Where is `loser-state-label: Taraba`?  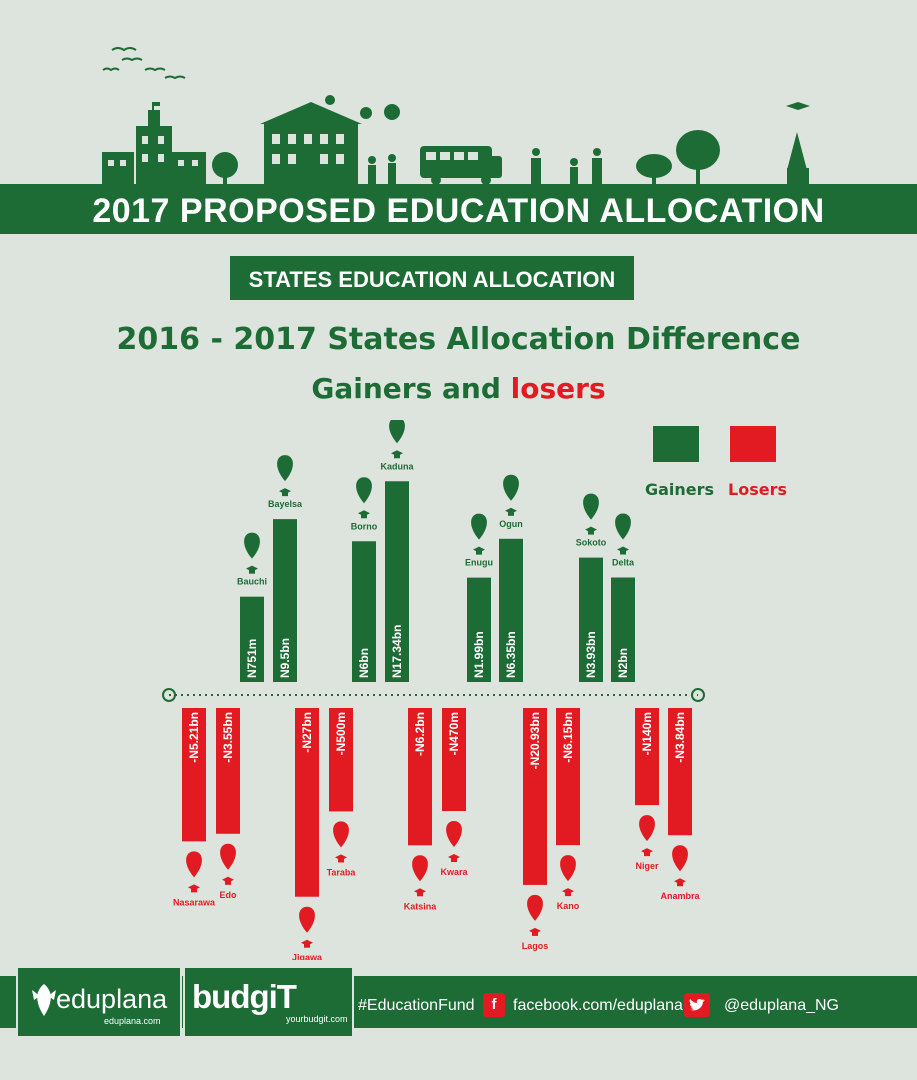
loser-state-label: Taraba is located at coordinates (342, 872).